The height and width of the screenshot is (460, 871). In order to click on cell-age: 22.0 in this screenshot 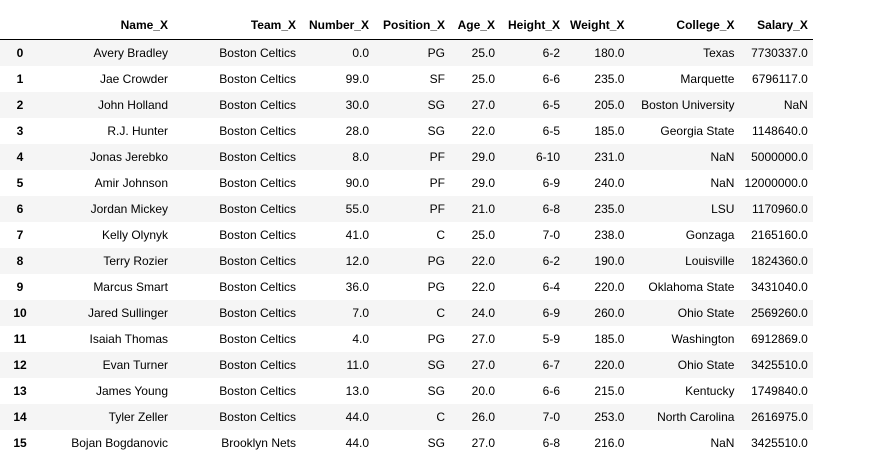, I will do `click(483, 287)`.